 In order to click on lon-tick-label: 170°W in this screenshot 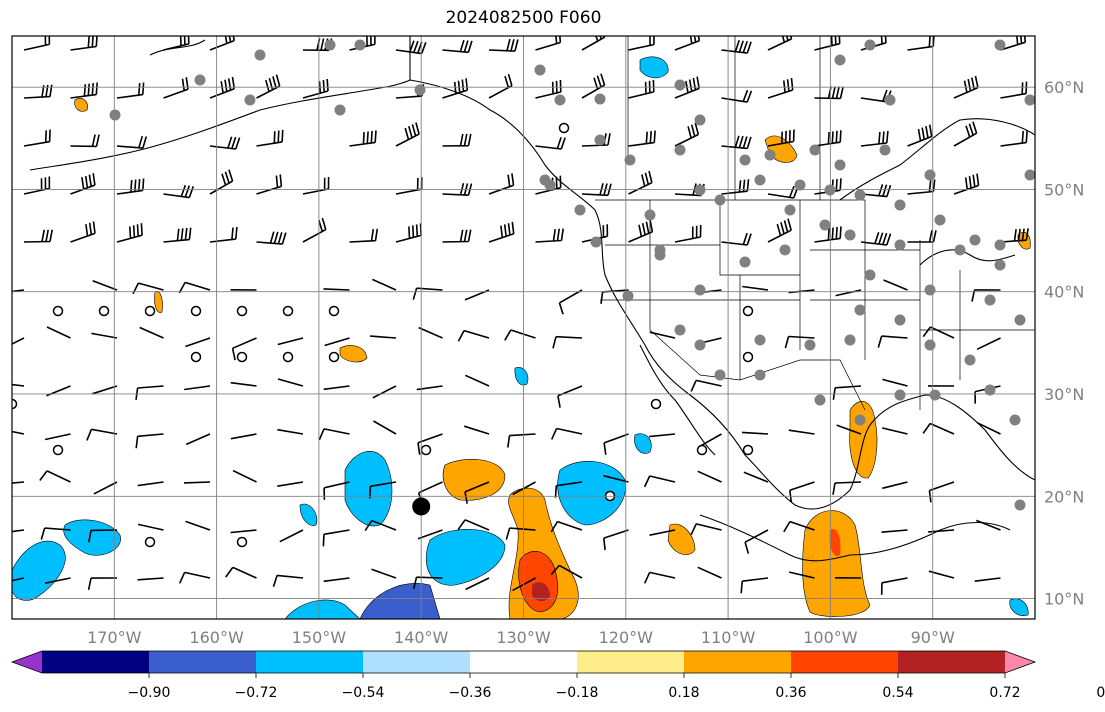, I will do `click(114, 637)`.